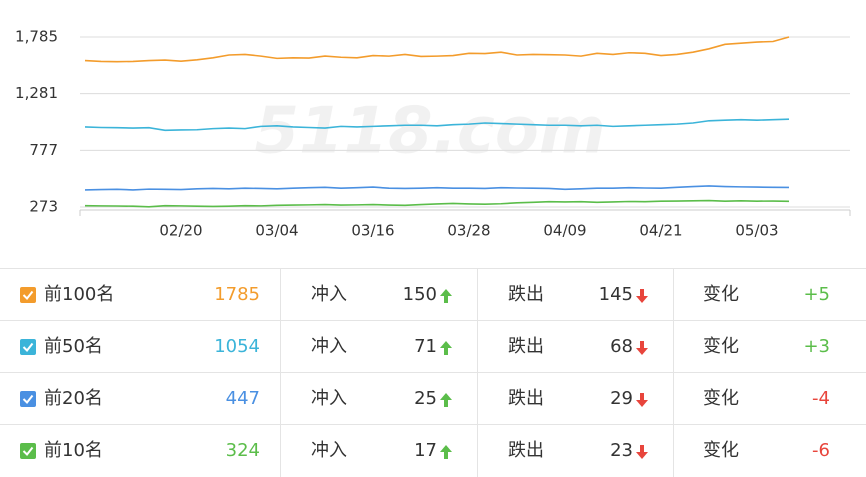 The height and width of the screenshot is (477, 866). What do you see at coordinates (36, 93) in the screenshot?
I see `y-tick-label: 1,281` at bounding box center [36, 93].